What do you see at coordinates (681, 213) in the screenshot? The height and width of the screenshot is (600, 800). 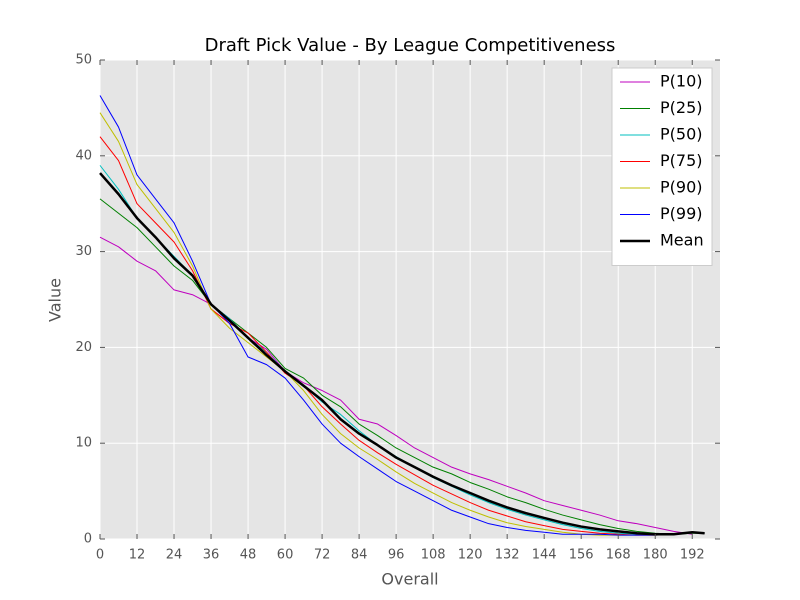 I see `legend-label: P(99)` at bounding box center [681, 213].